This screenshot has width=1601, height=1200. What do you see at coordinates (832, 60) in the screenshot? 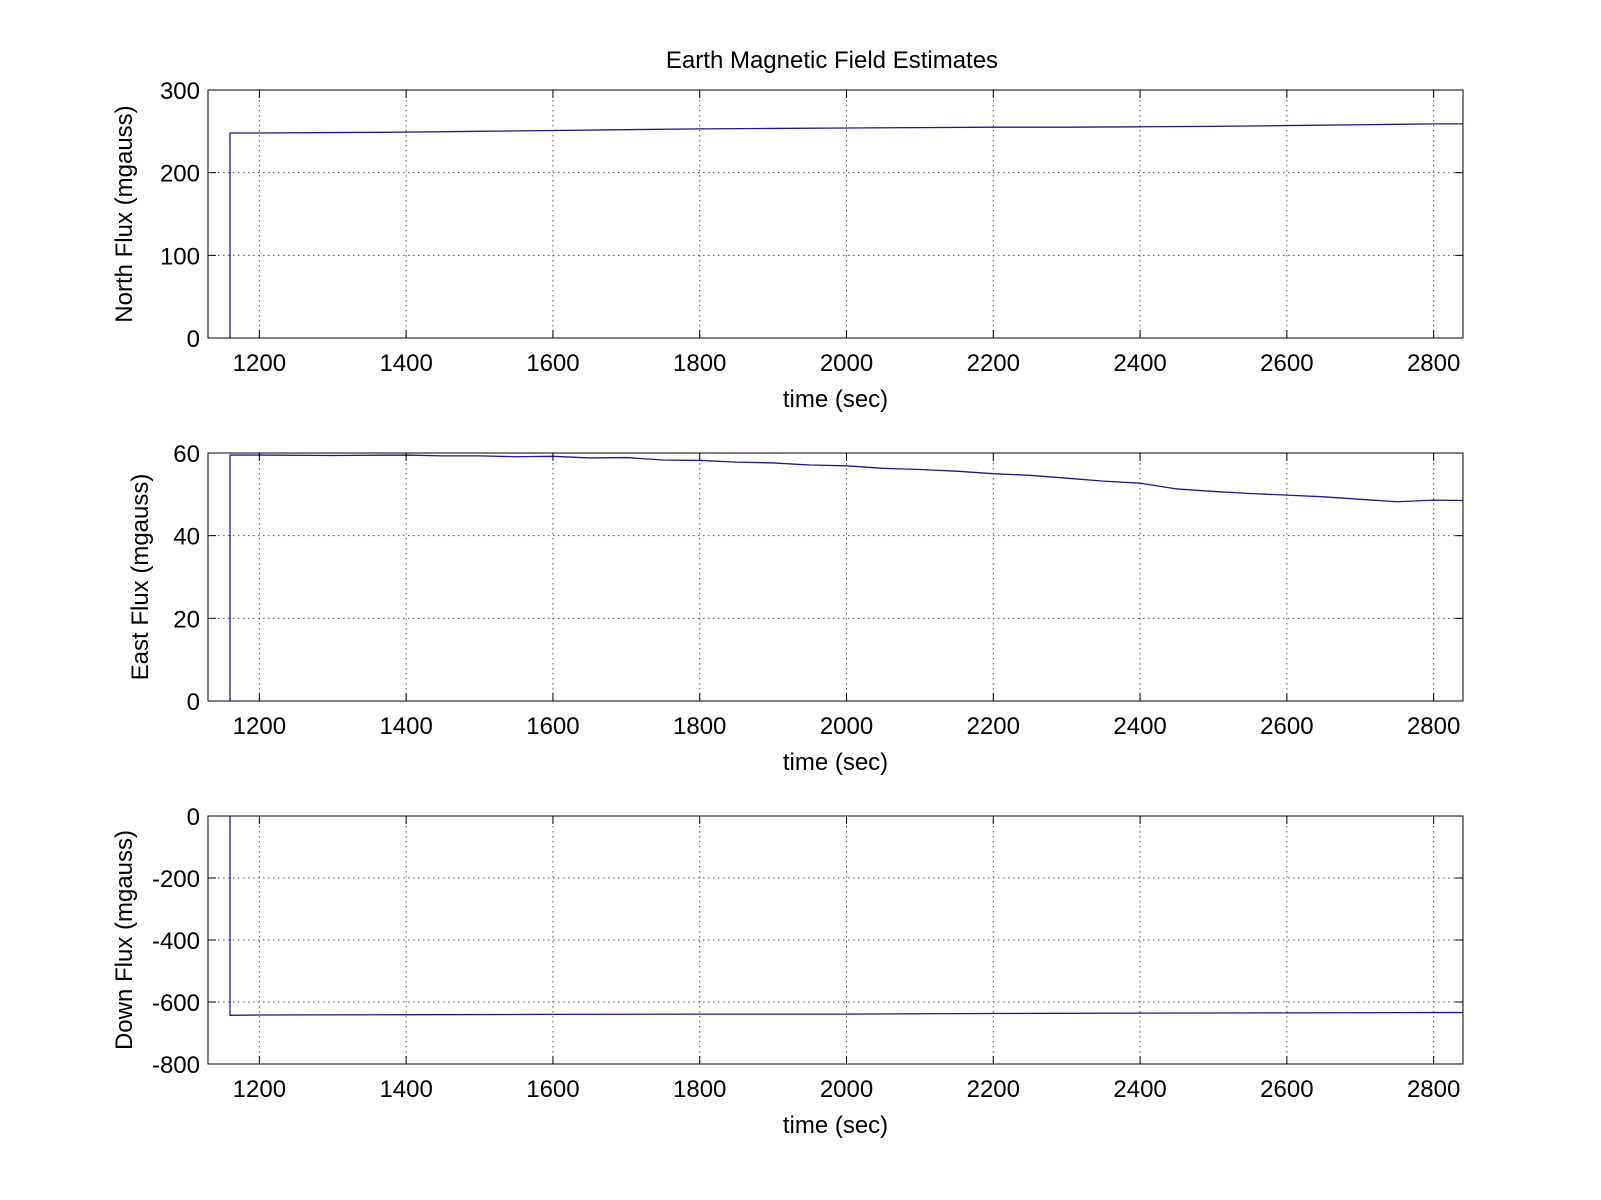
I see `figure-title: Earth Magnetic Field Estimates` at bounding box center [832, 60].